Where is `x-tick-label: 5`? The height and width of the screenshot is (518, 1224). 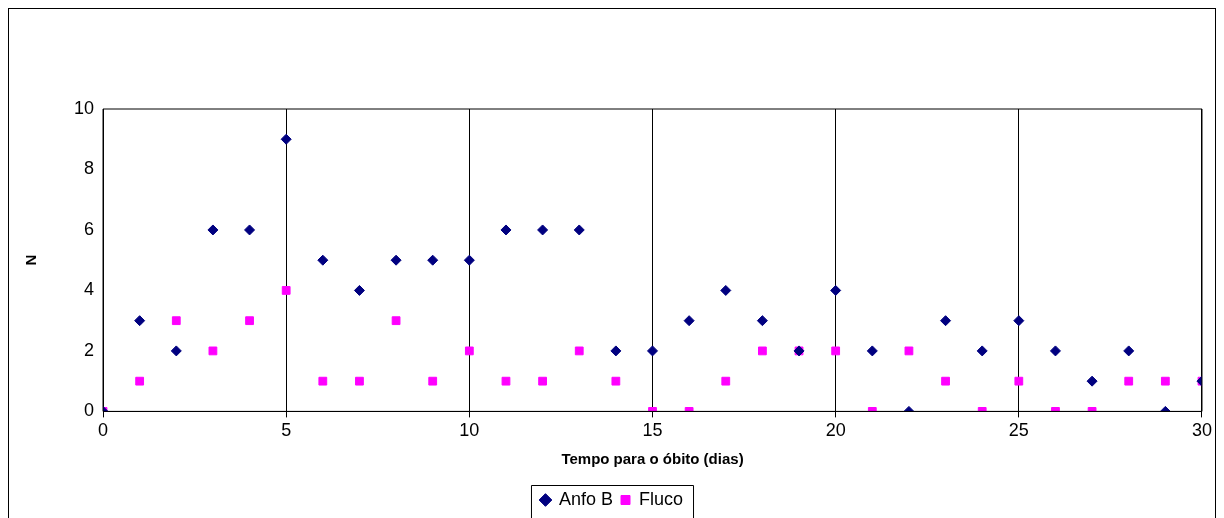
x-tick-label: 5 is located at coordinates (286, 430).